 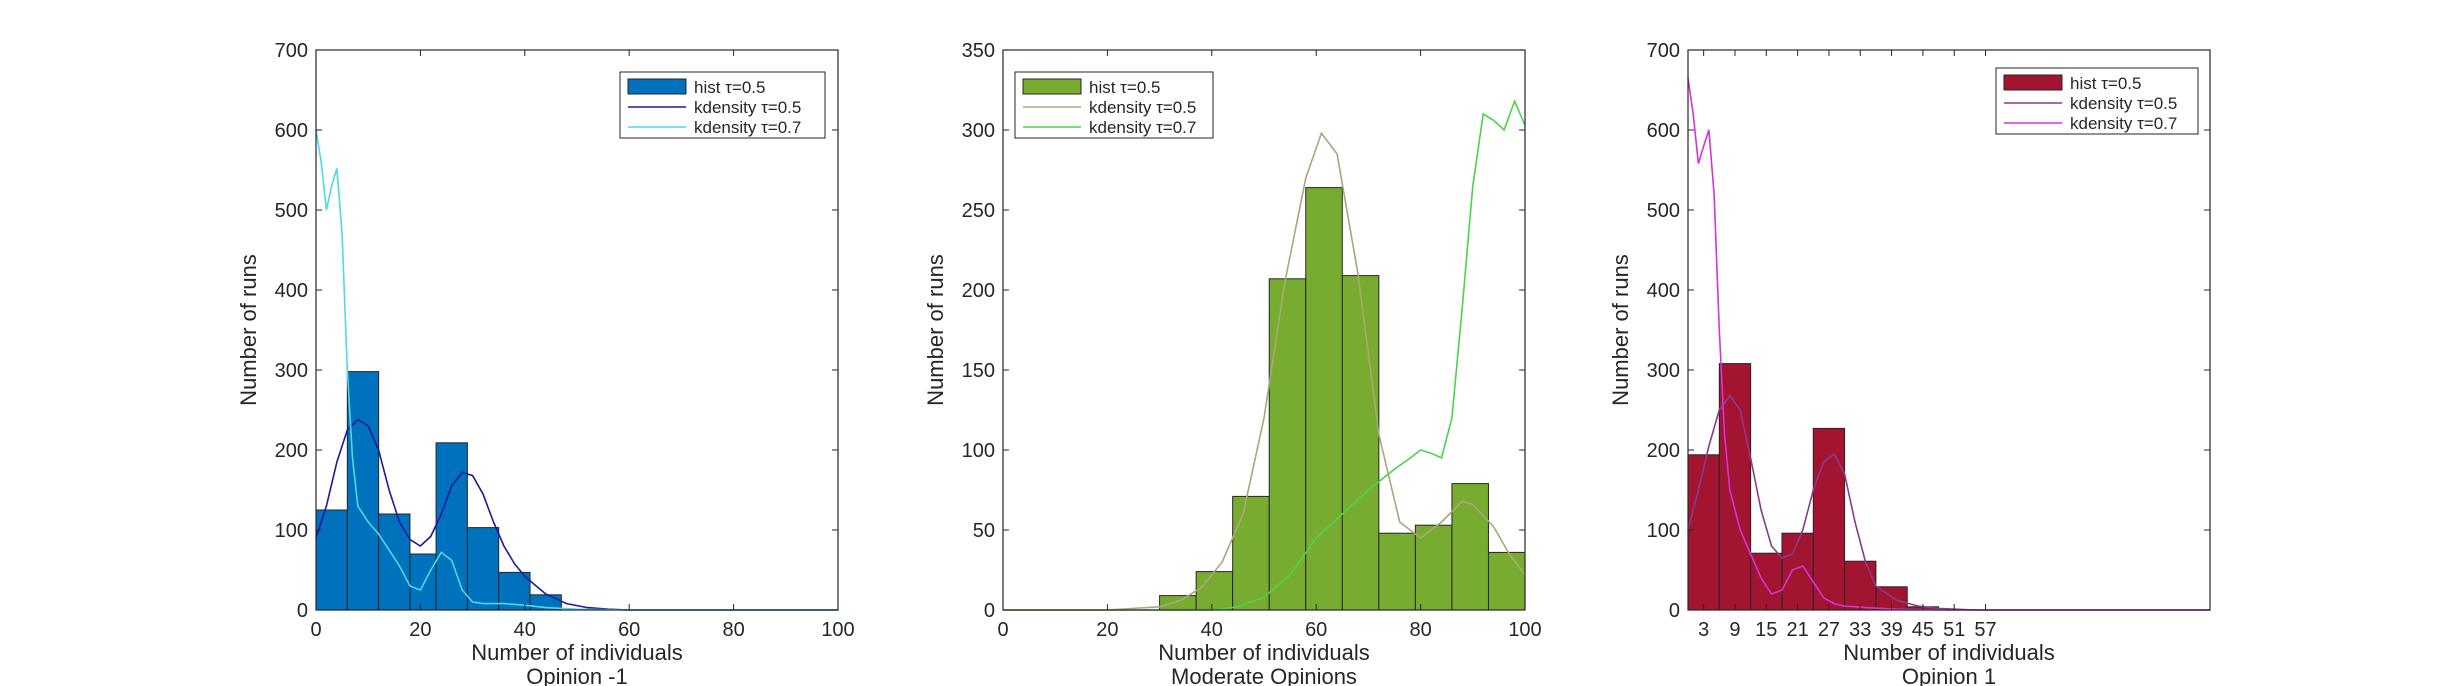 I want to click on y-tick-label: 50, so click(x=984, y=531).